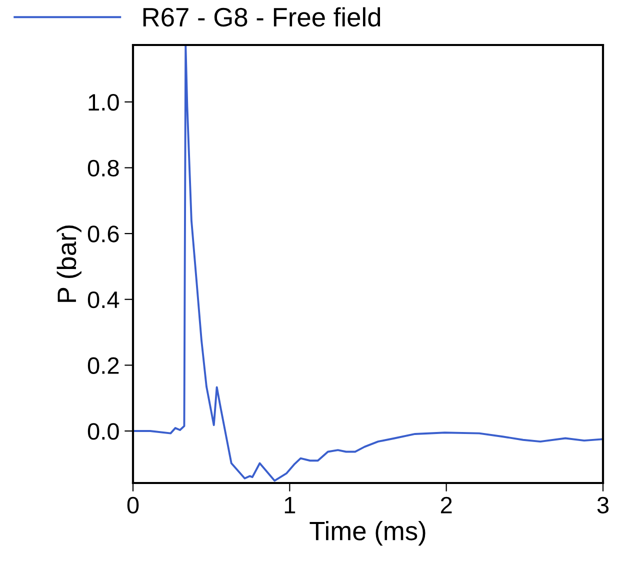  I want to click on x-tick-label: 1, so click(290, 505).